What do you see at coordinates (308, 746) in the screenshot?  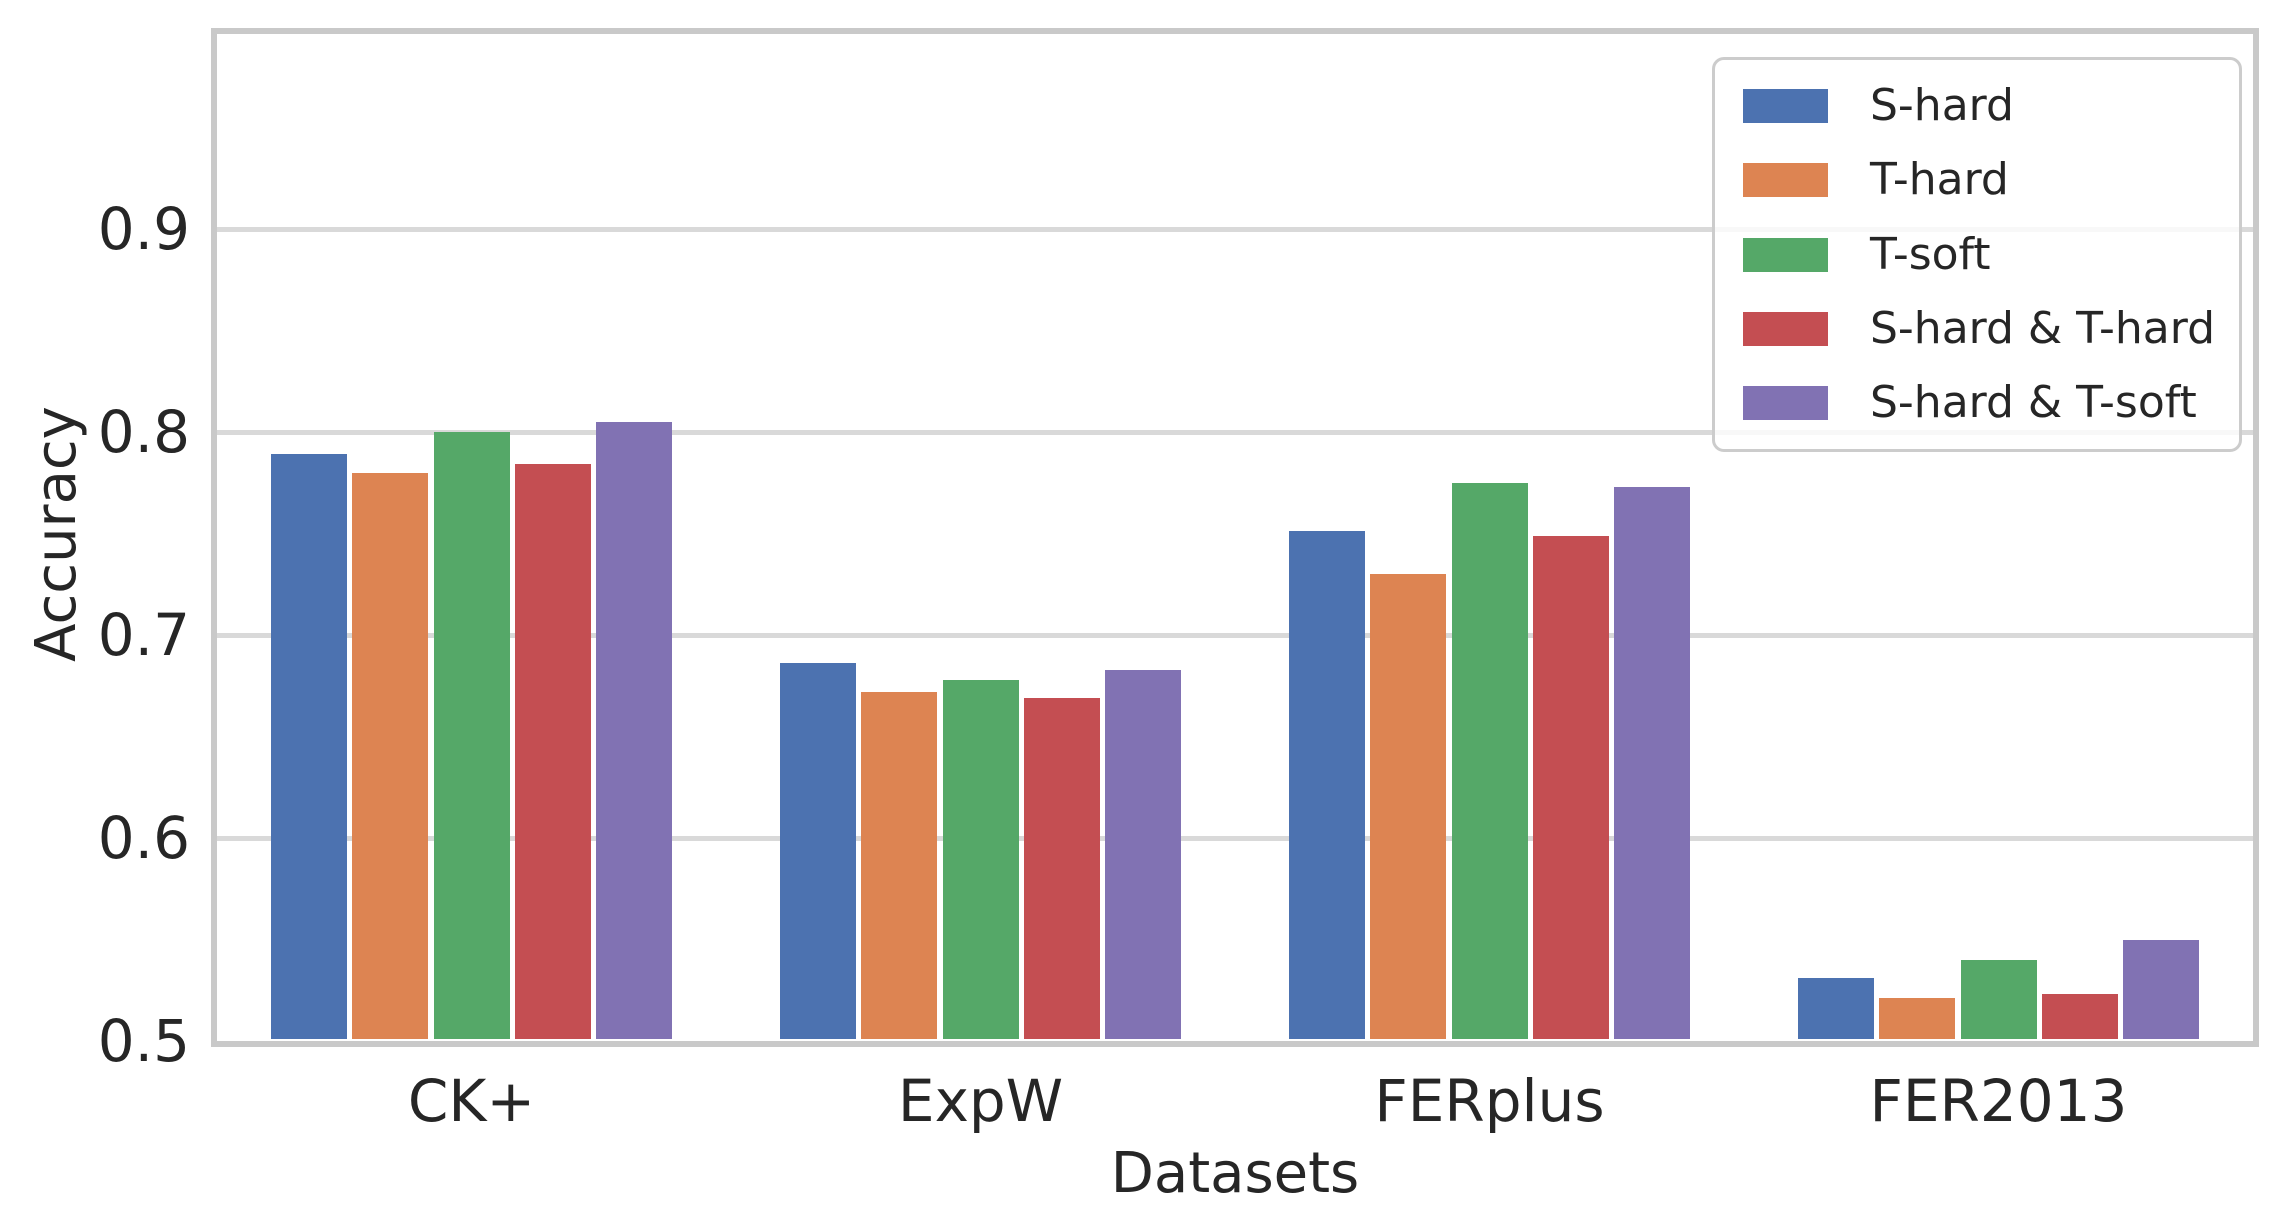 I see `bar-S-hard-CK+` at bounding box center [308, 746].